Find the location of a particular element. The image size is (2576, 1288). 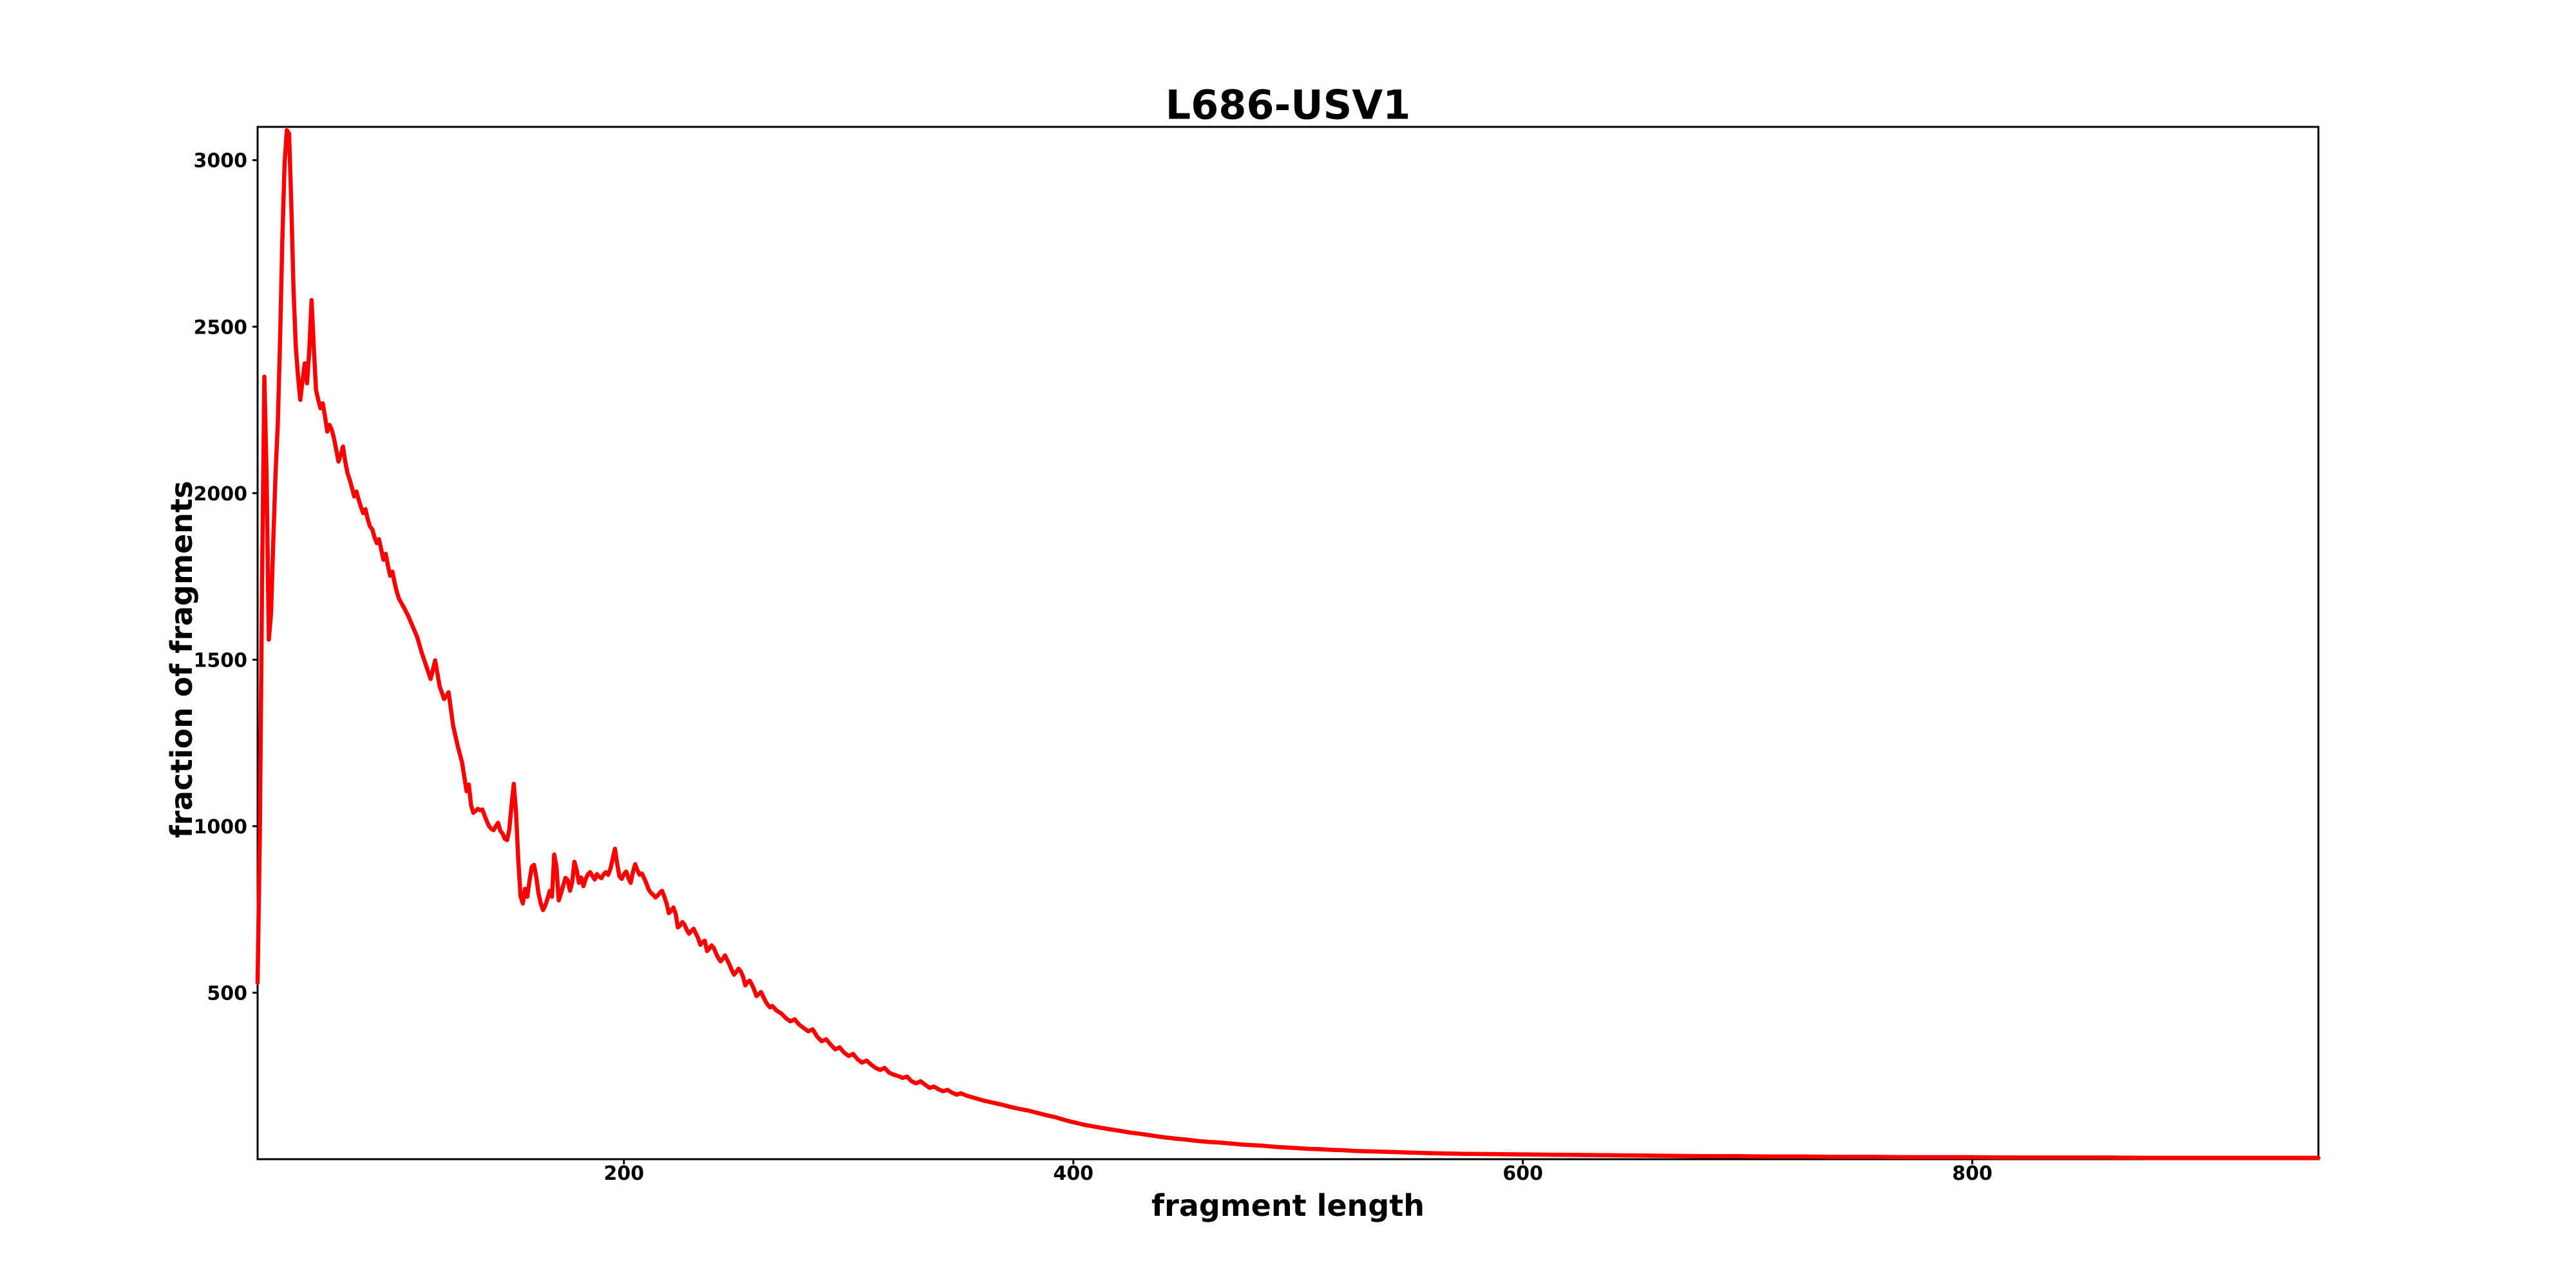

y-tick-label: 3000 is located at coordinates (221, 161).